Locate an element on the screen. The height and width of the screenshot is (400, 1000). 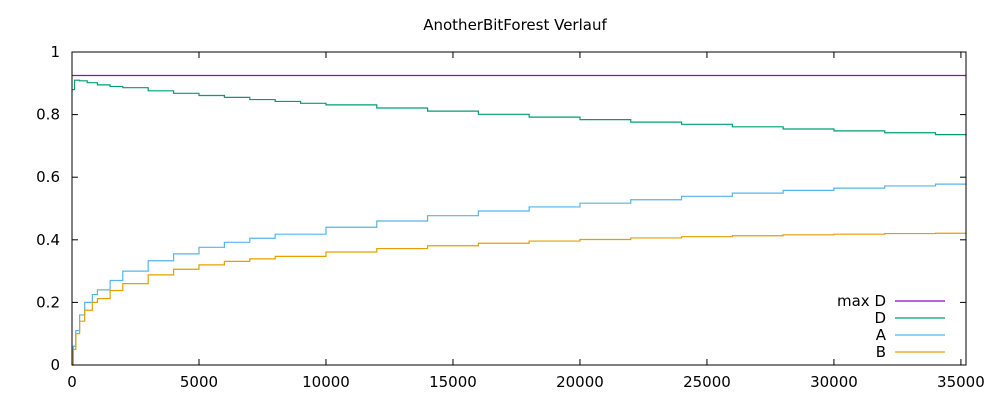
series-line-d is located at coordinates (519, 107).